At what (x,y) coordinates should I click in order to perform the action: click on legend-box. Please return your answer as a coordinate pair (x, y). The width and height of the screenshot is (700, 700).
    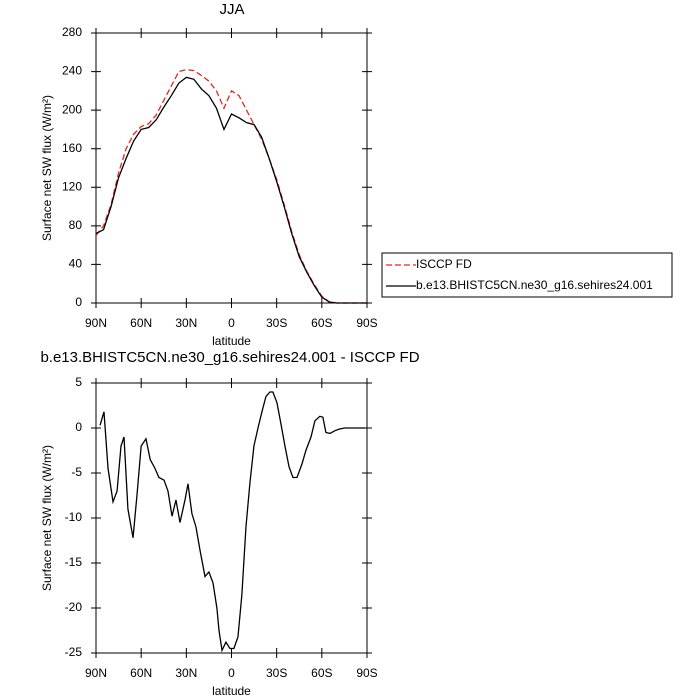
    Looking at the image, I should click on (527, 275).